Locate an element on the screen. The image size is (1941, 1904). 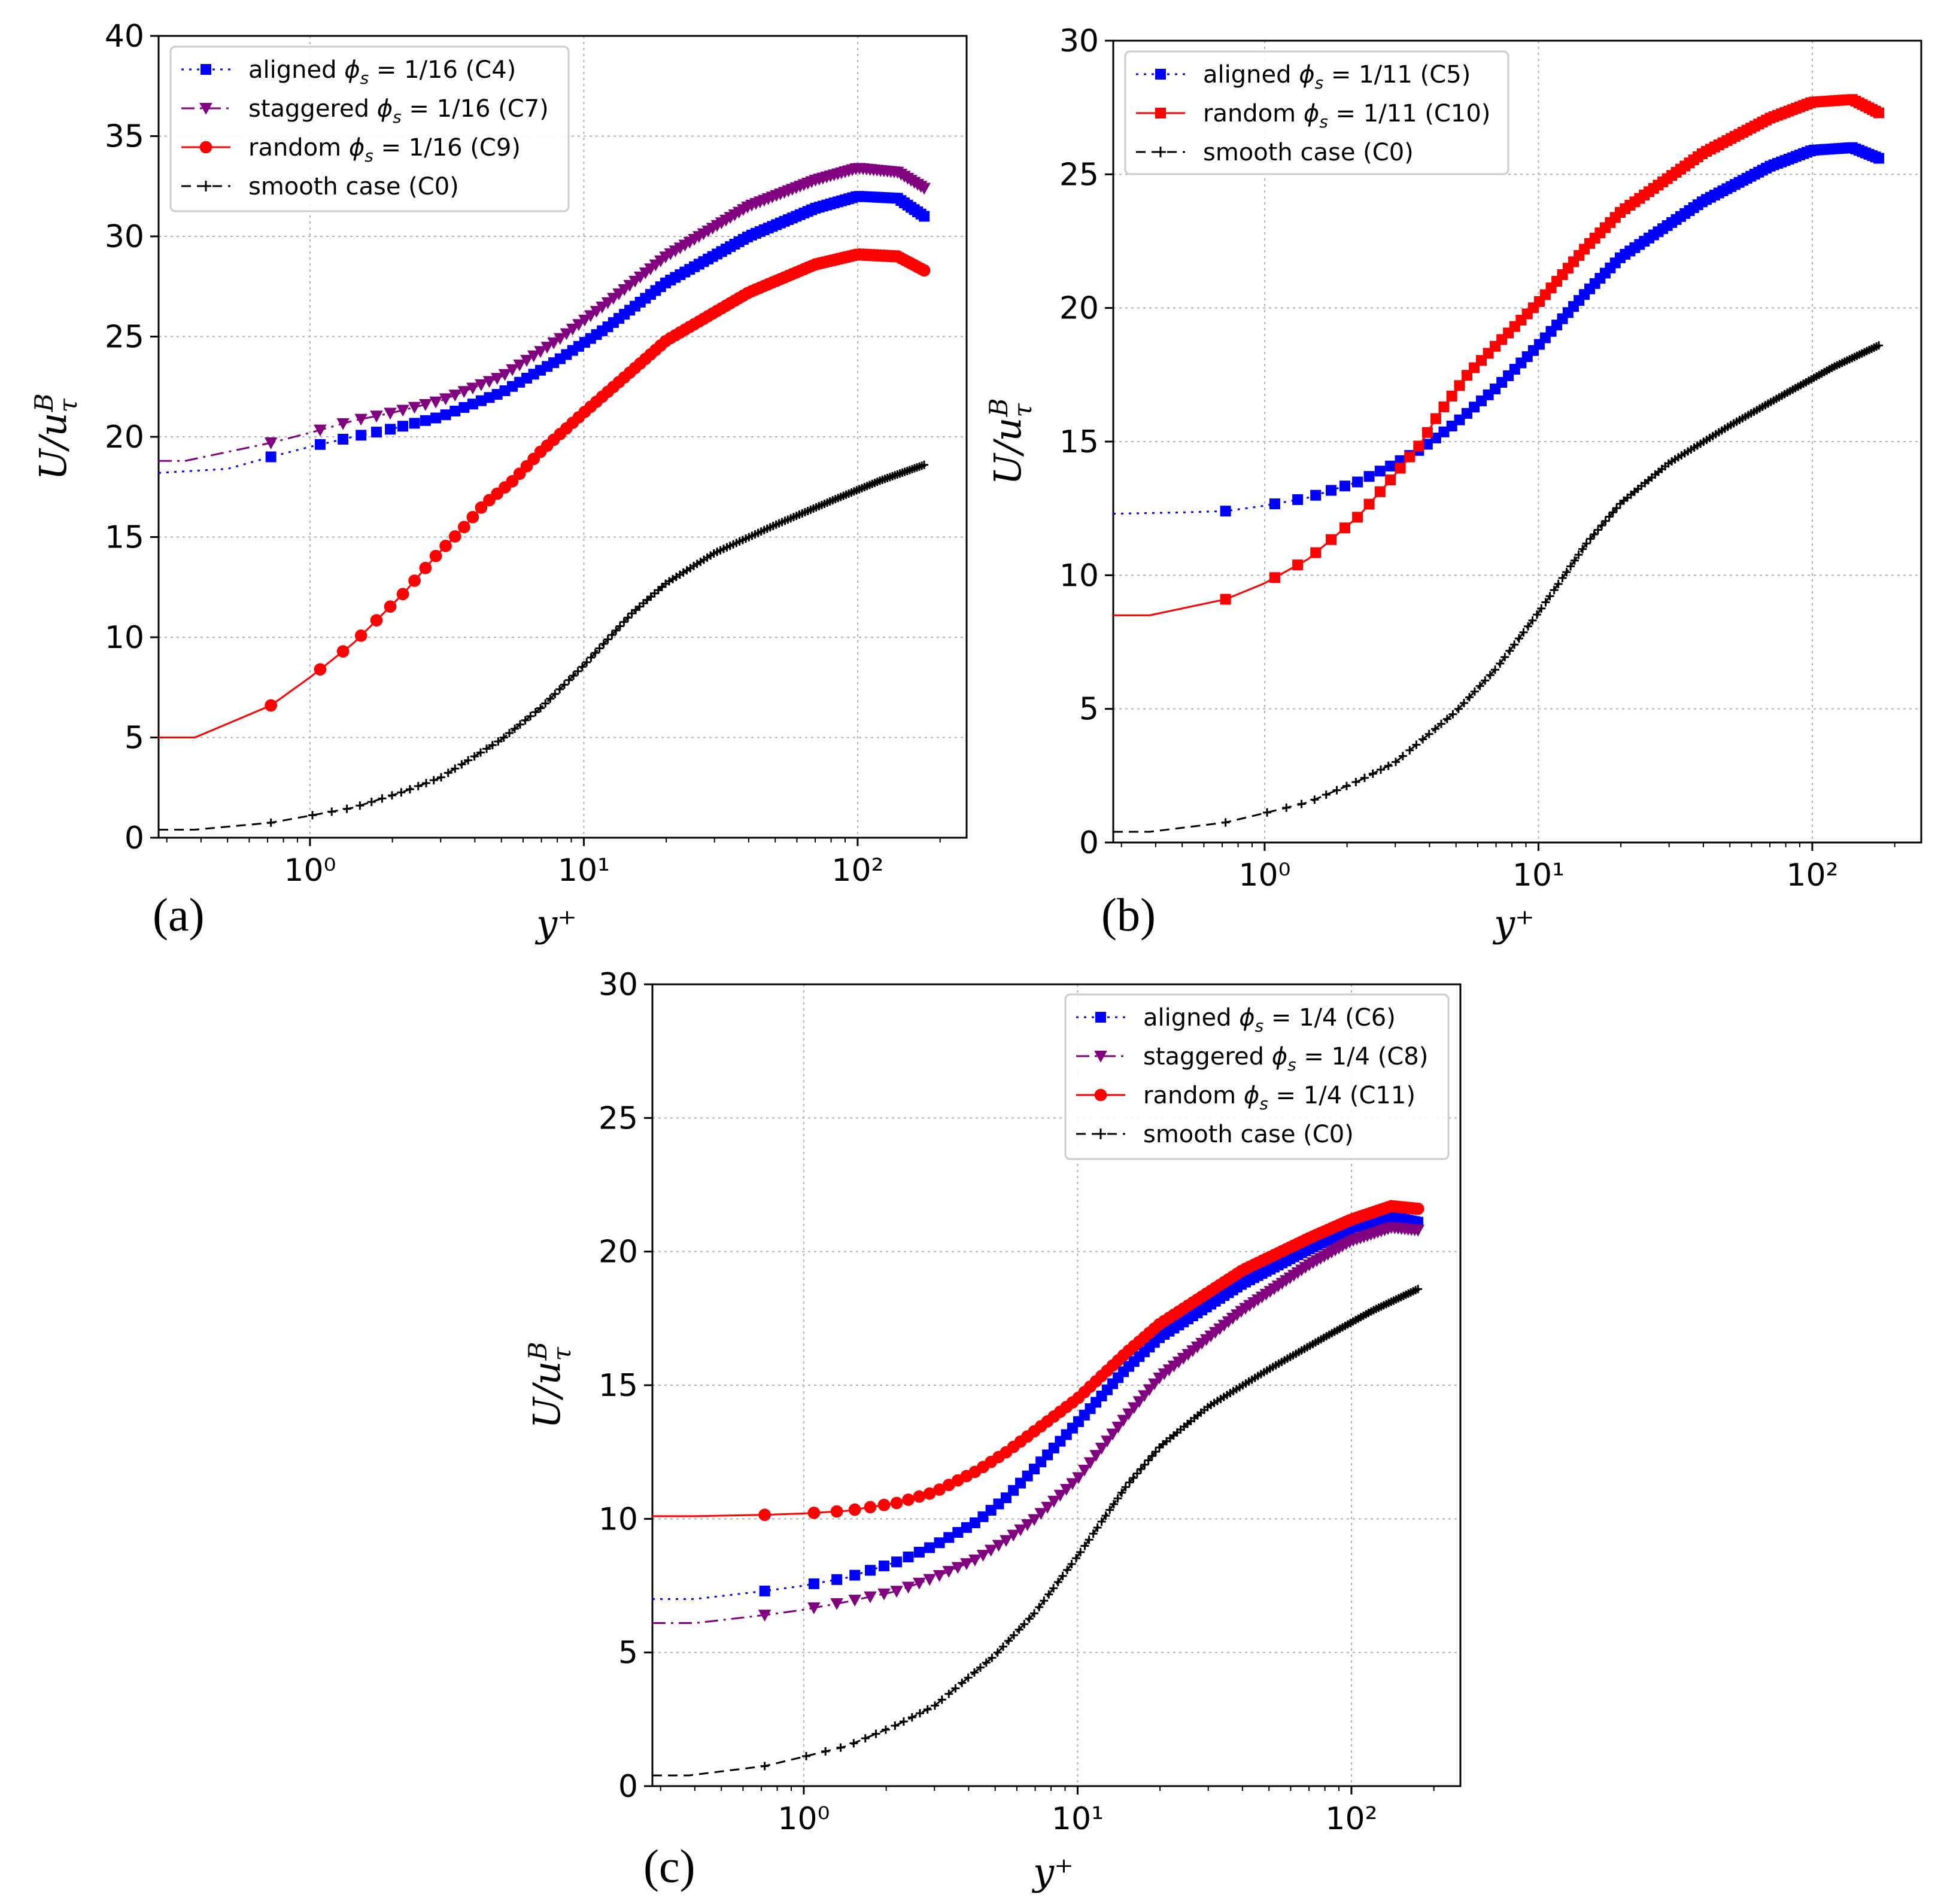
legend-item: smooth case (C0) is located at coordinates (1215, 1135).